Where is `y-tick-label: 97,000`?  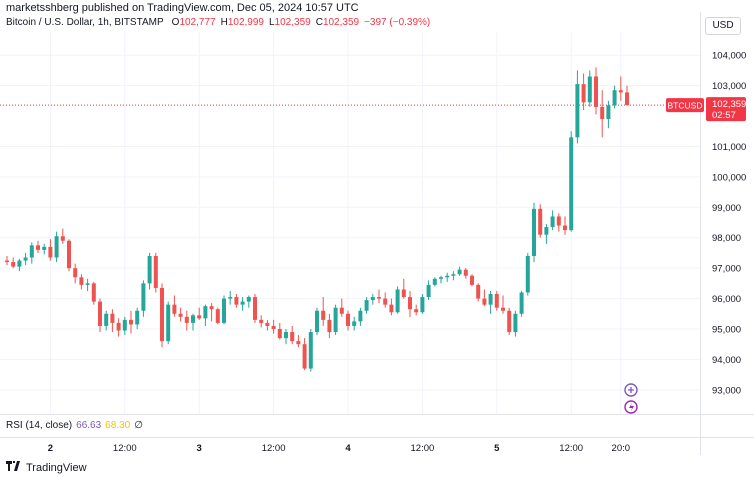 y-tick-label: 97,000 is located at coordinates (726, 269).